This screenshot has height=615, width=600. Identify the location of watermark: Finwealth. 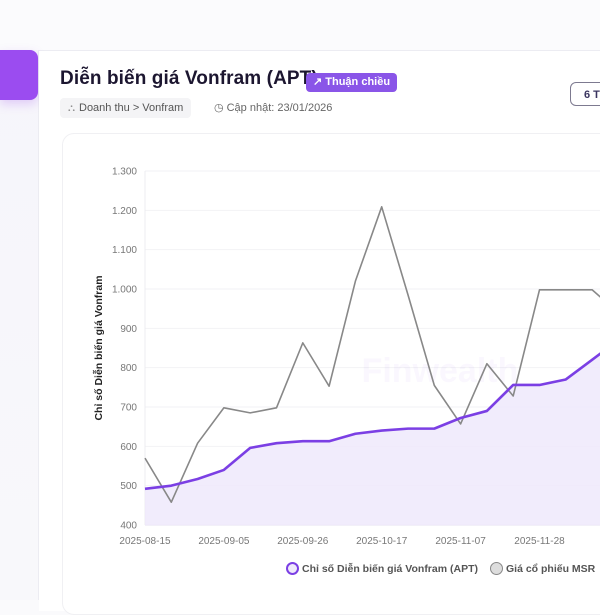
(440, 371).